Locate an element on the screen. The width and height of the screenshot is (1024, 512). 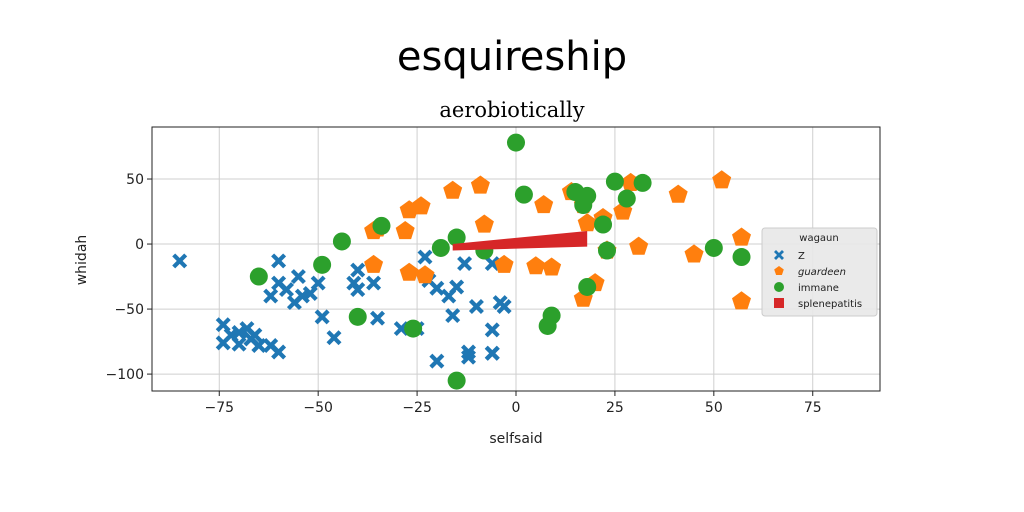
x-tick-label: 0 is located at coordinates (516, 408).